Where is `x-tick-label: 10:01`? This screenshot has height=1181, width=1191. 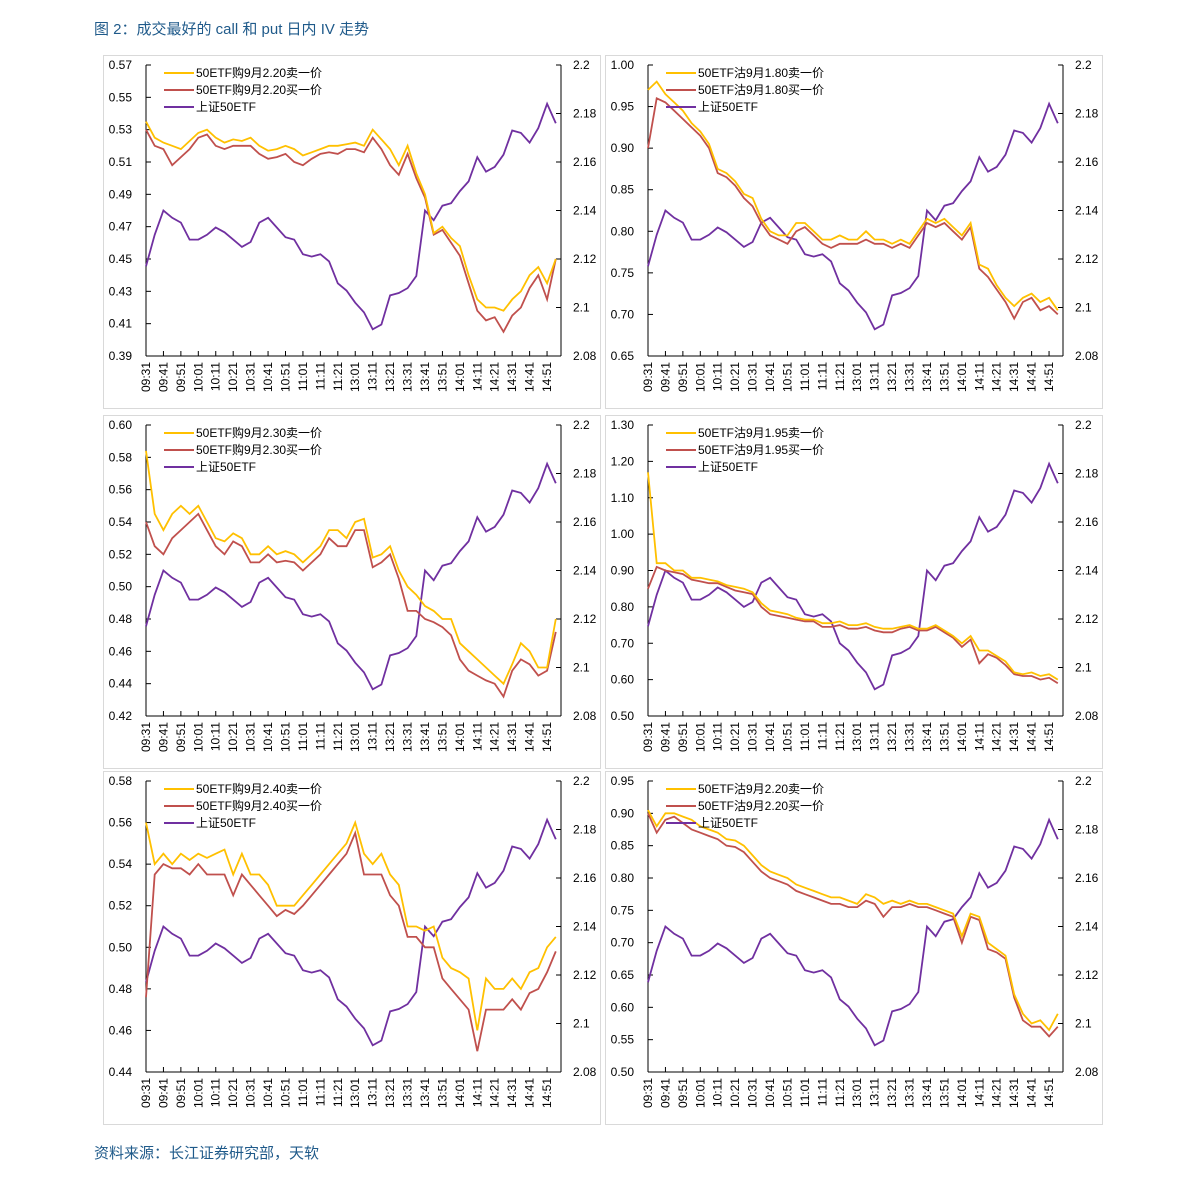
x-tick-label: 10:01 is located at coordinates (700, 737).